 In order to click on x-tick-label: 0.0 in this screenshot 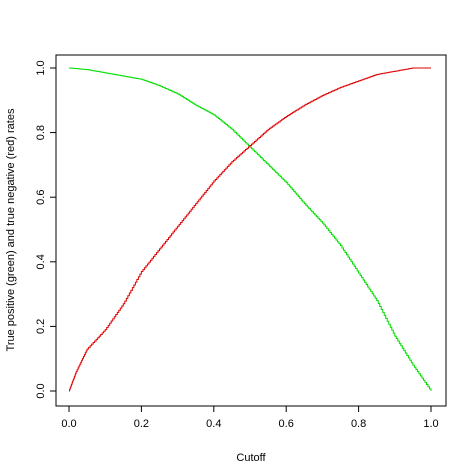, I will do `click(68, 424)`.